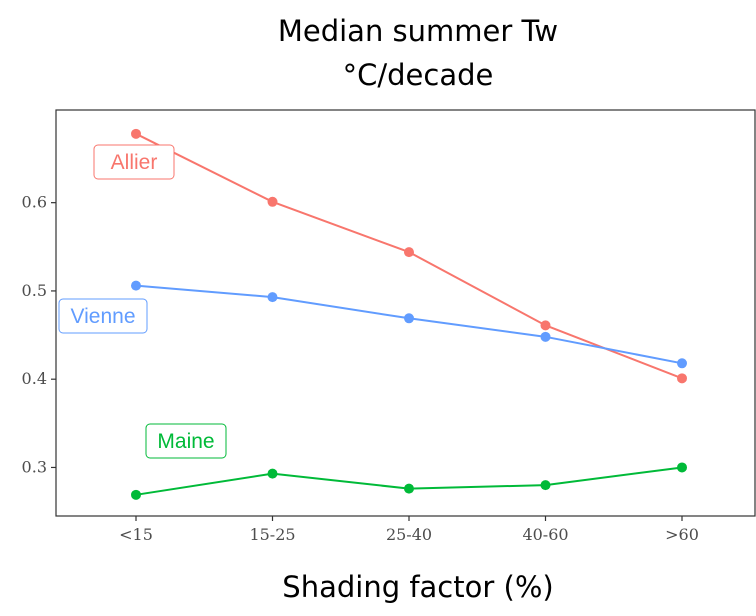 The height and width of the screenshot is (616, 756). Describe the element at coordinates (136, 534) in the screenshot. I see `x-tick-label: <15` at that location.